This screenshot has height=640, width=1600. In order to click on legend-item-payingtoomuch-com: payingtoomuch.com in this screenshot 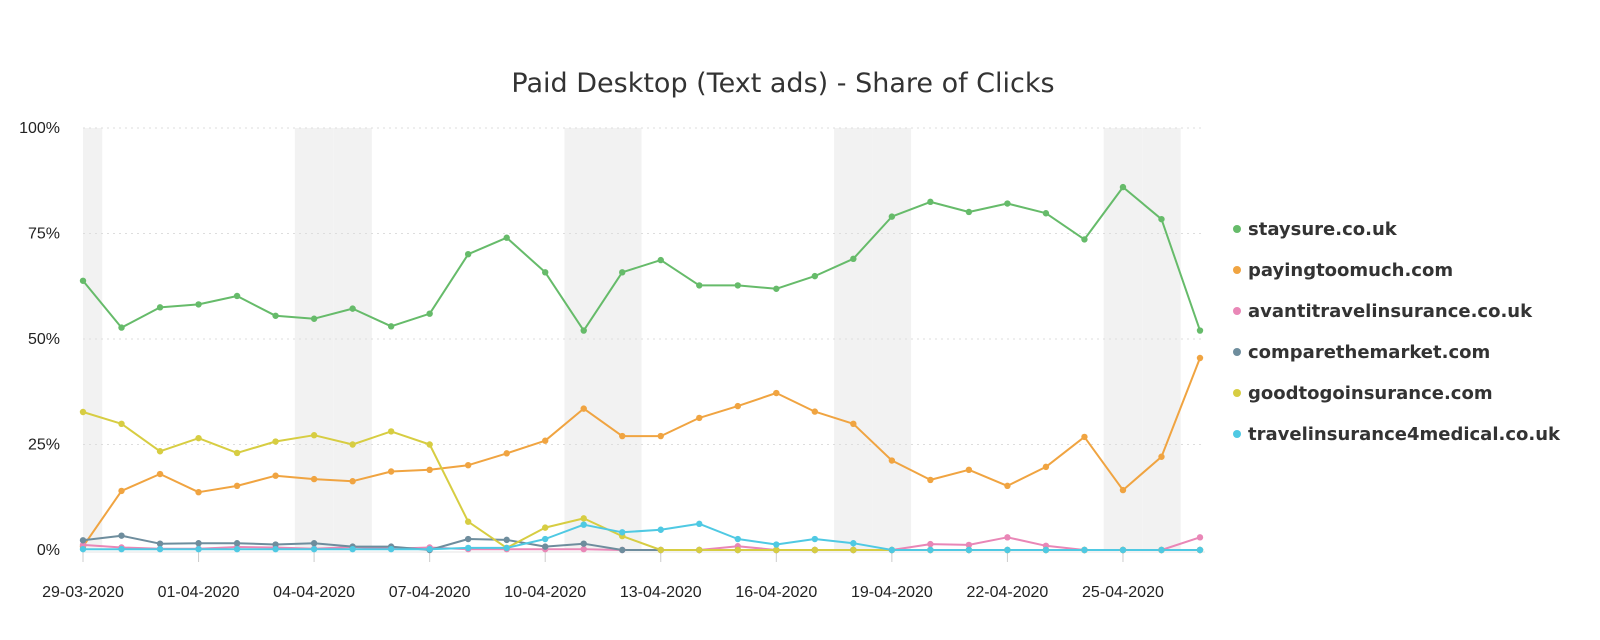, I will do `click(1343, 270)`.